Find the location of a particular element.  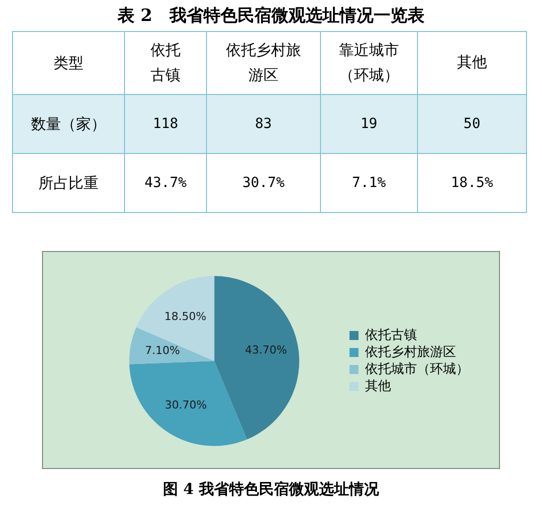

data-label: 30.7% is located at coordinates (263, 183).